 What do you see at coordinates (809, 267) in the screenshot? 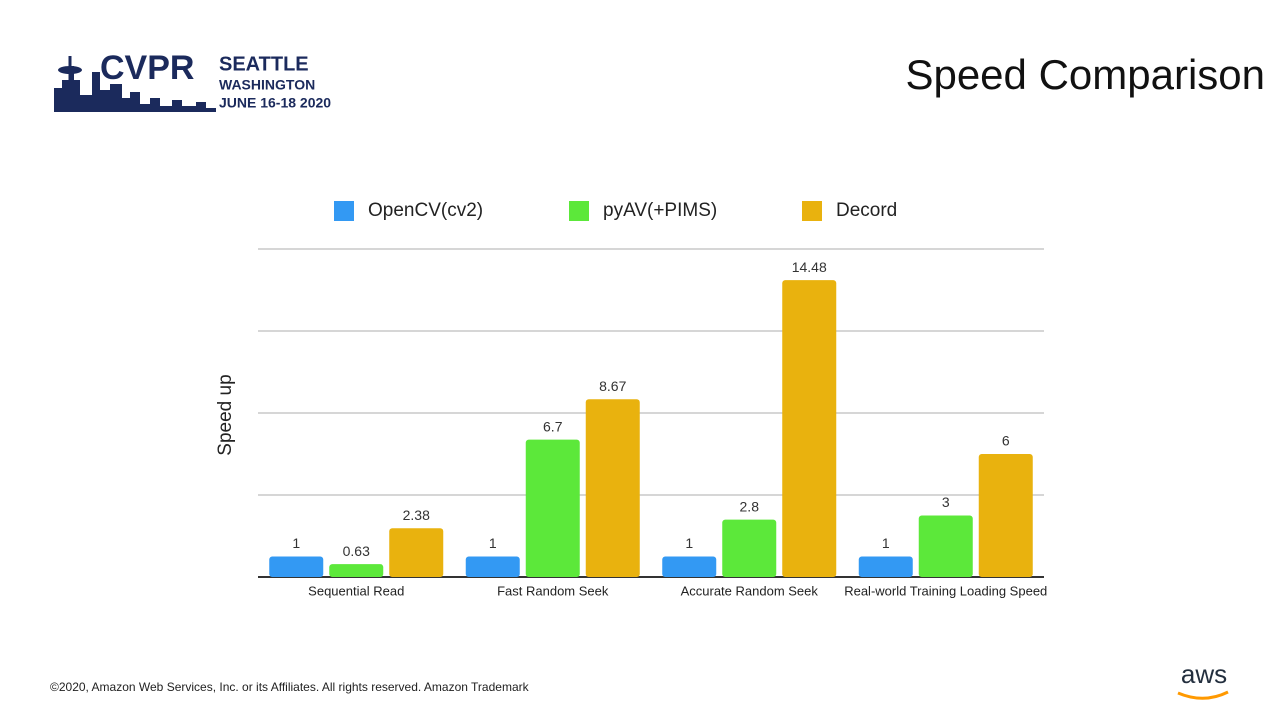
I see `value-label: 14.48` at bounding box center [809, 267].